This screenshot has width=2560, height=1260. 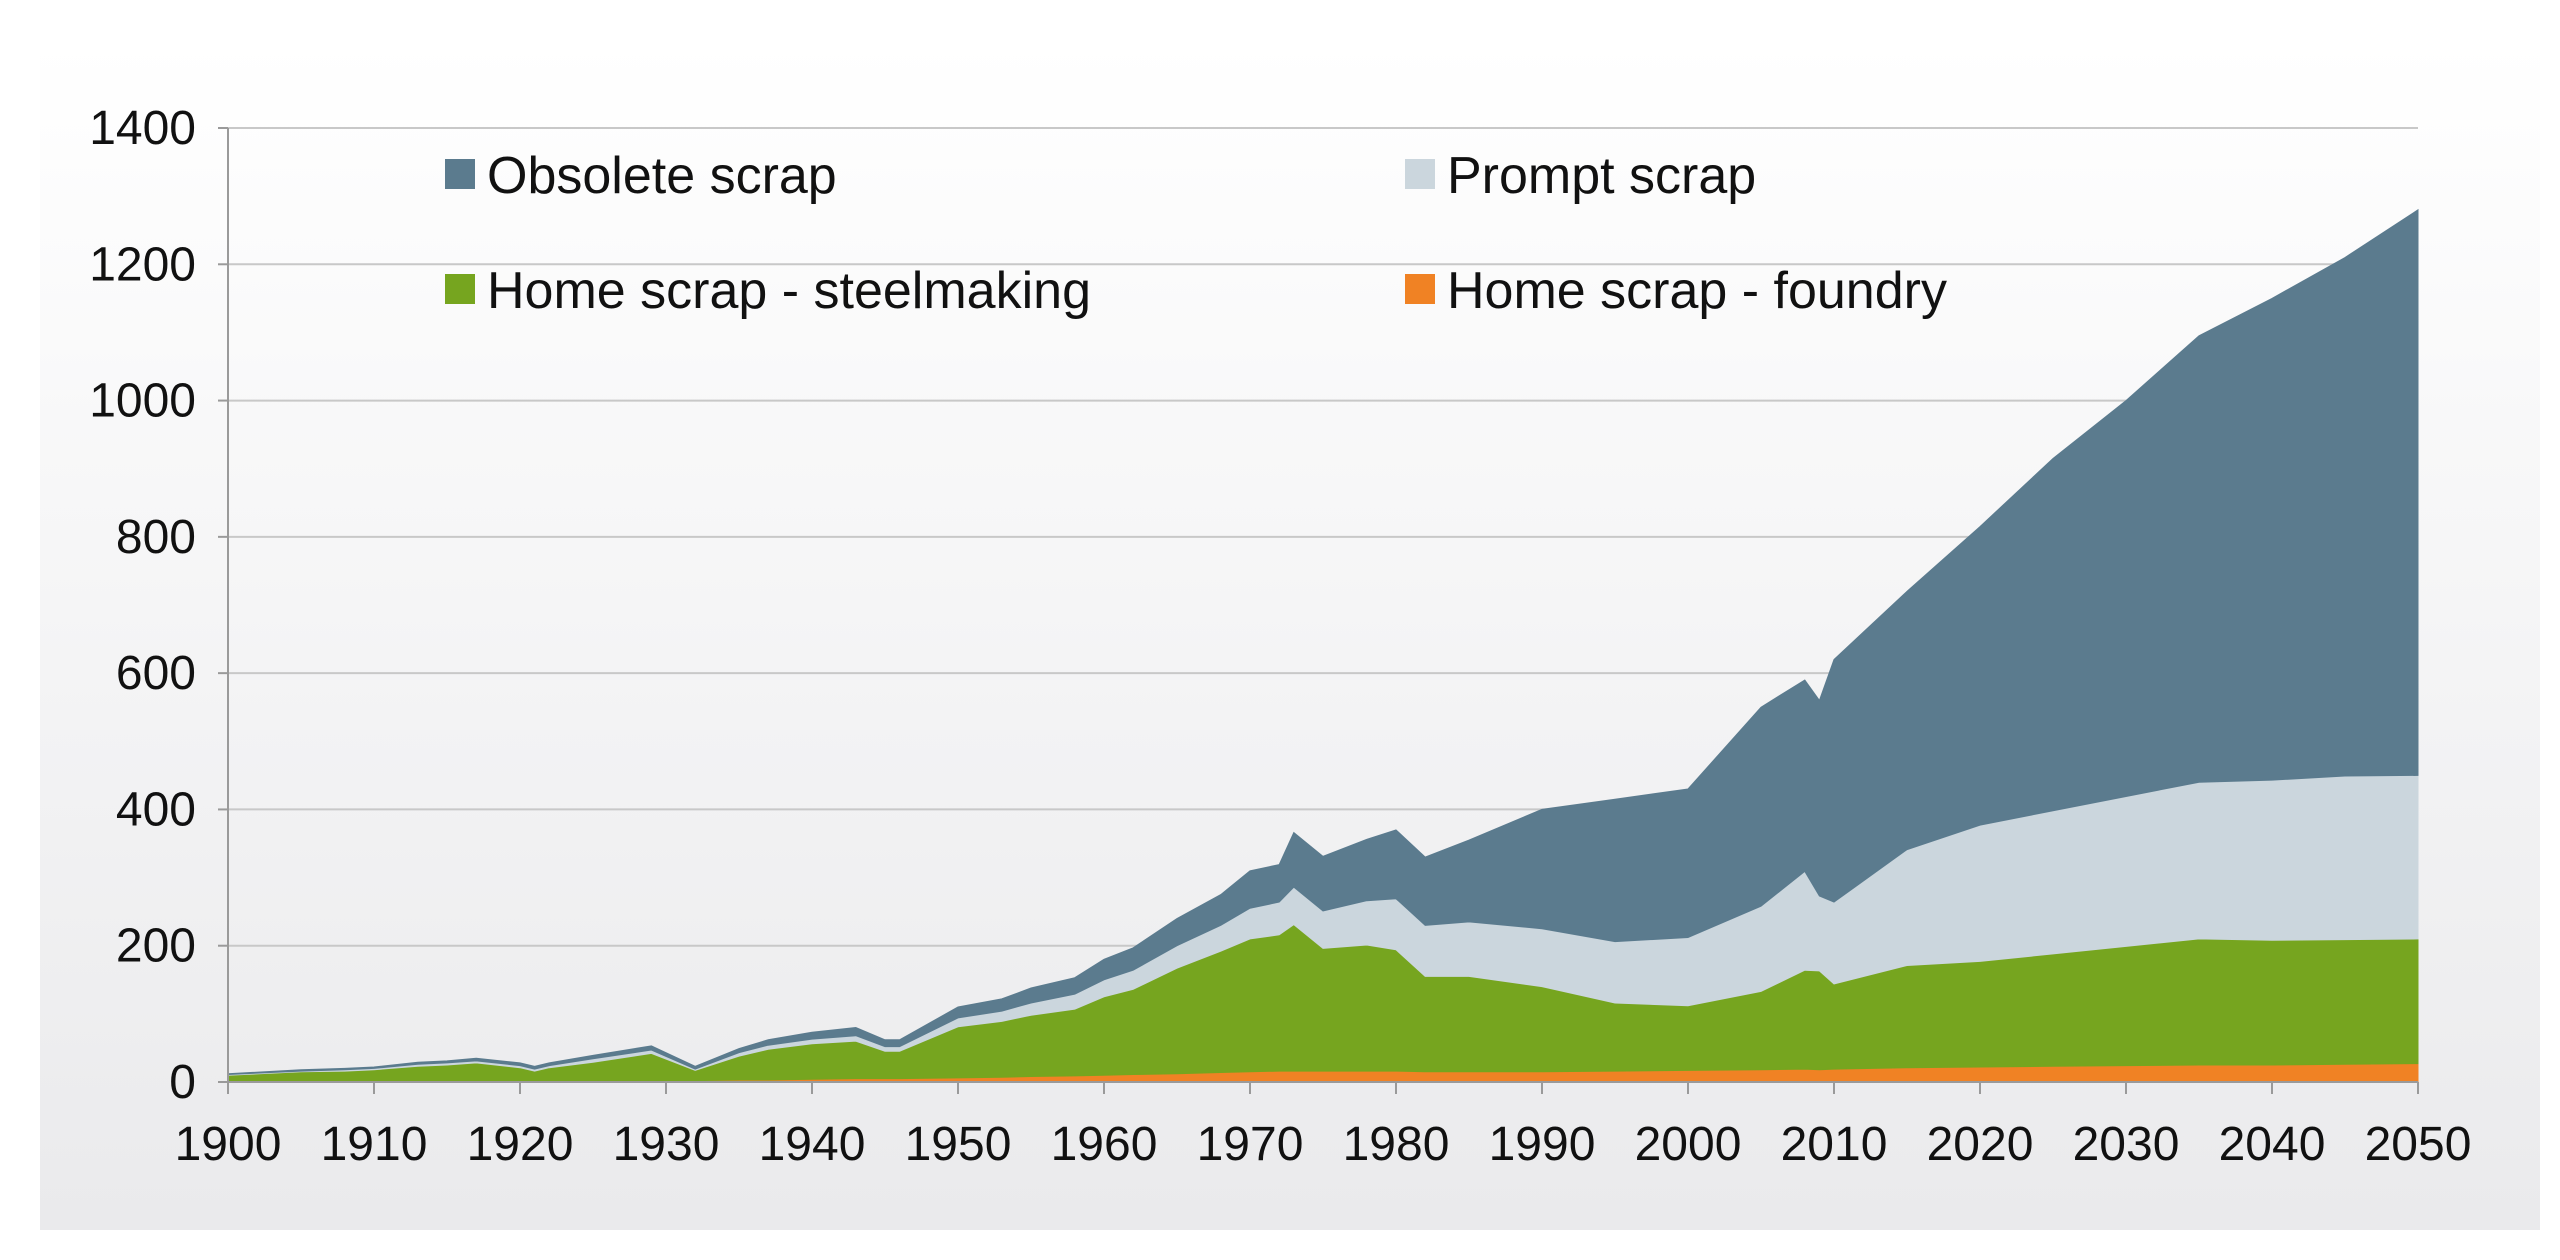 I want to click on y-axis-ticks: 0 200 400 600 800 1000 1200 1400, so click(x=158, y=605).